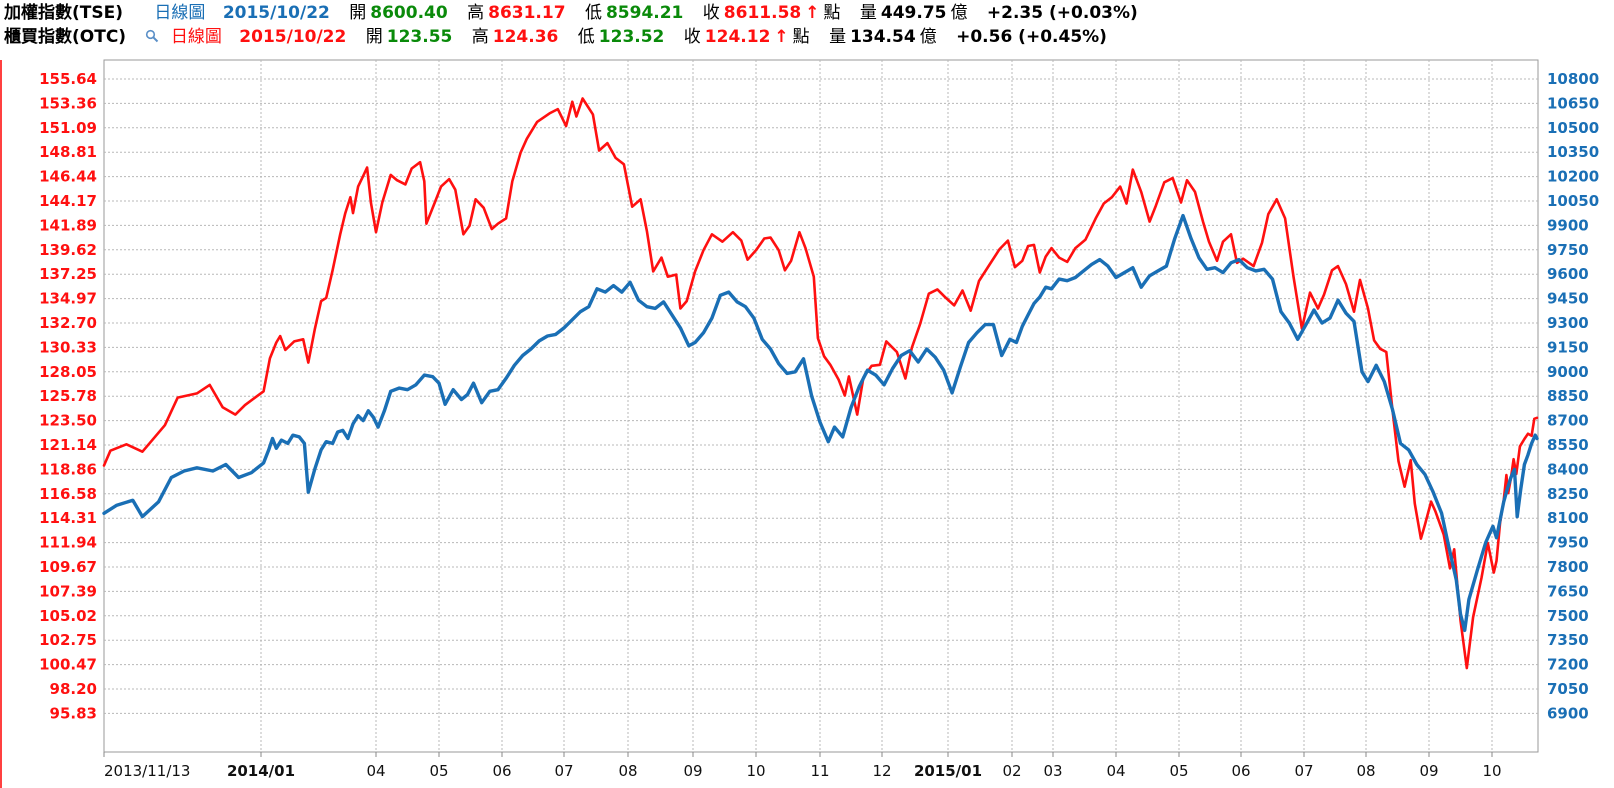 This screenshot has height=788, width=1614. I want to click on otc-volume-value: 134.54, so click(883, 37).